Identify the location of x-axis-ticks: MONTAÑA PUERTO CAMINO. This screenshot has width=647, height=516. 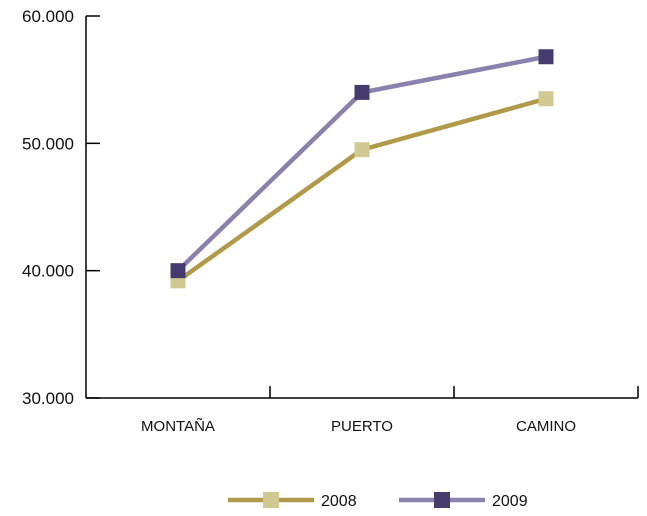
(390, 410).